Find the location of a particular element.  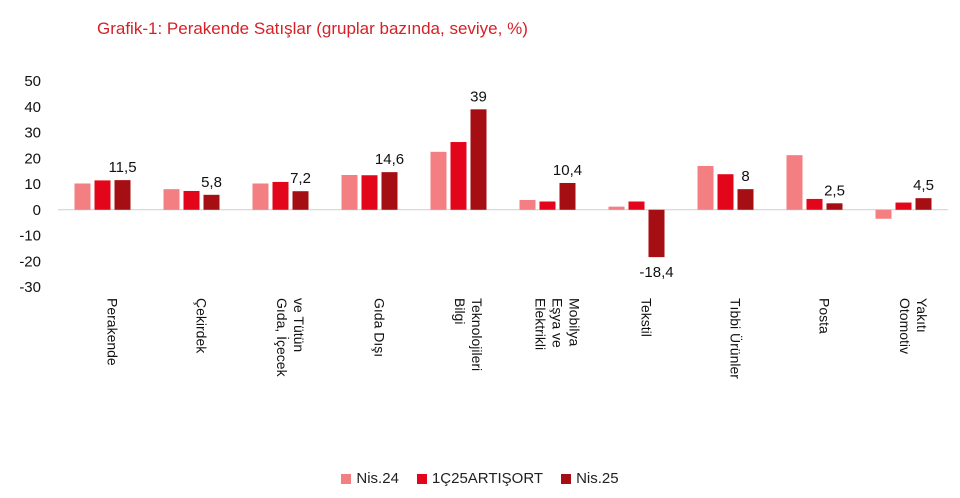

y-tick-label: -10 is located at coordinates (30, 236).